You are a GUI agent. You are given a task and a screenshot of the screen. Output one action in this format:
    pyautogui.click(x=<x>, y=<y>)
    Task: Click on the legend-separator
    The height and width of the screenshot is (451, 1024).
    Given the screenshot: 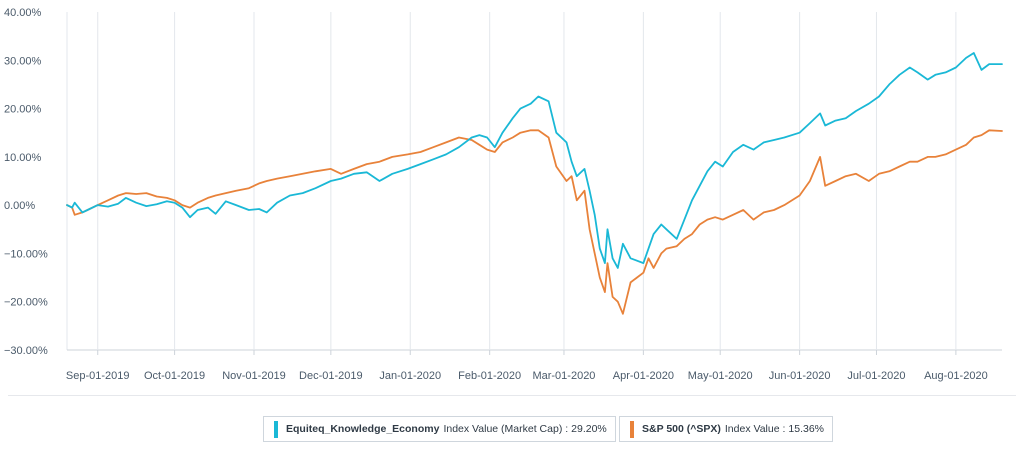 What is the action you would take?
    pyautogui.click(x=512, y=395)
    